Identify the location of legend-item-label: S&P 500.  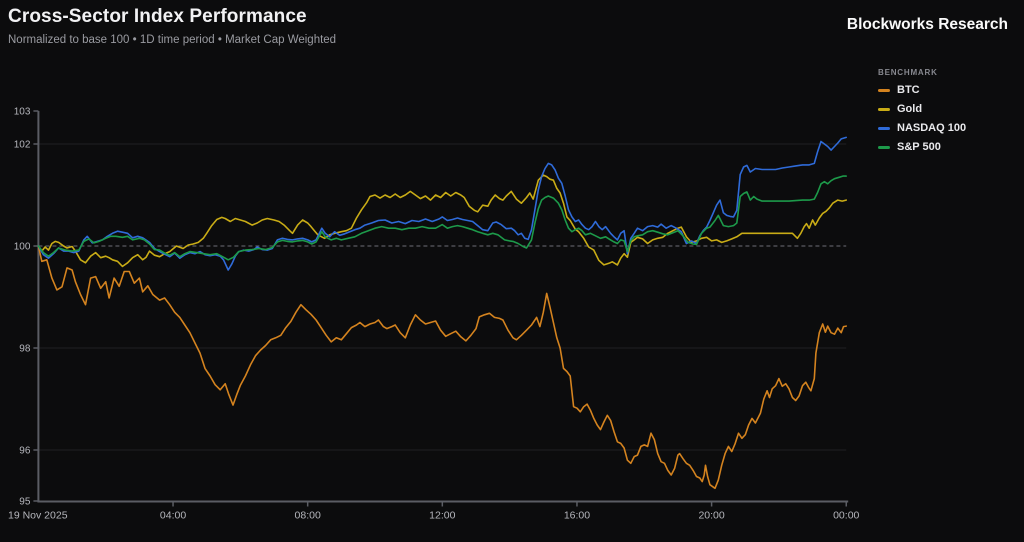
(919, 147).